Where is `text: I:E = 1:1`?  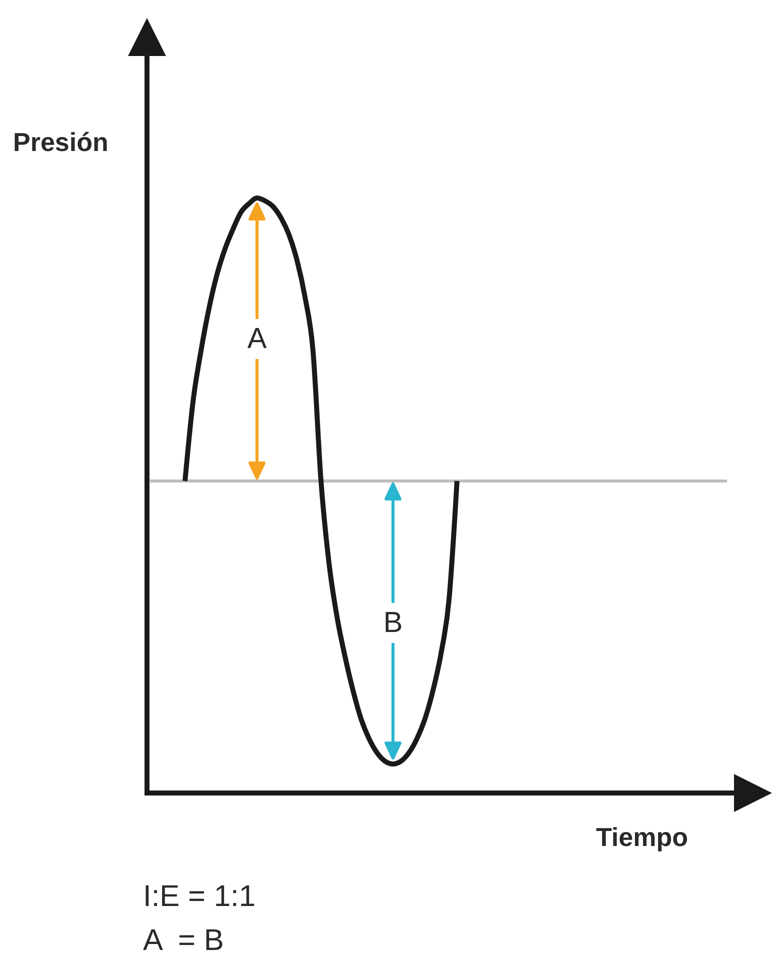
text: I:E = 1:1 is located at coordinates (199, 896).